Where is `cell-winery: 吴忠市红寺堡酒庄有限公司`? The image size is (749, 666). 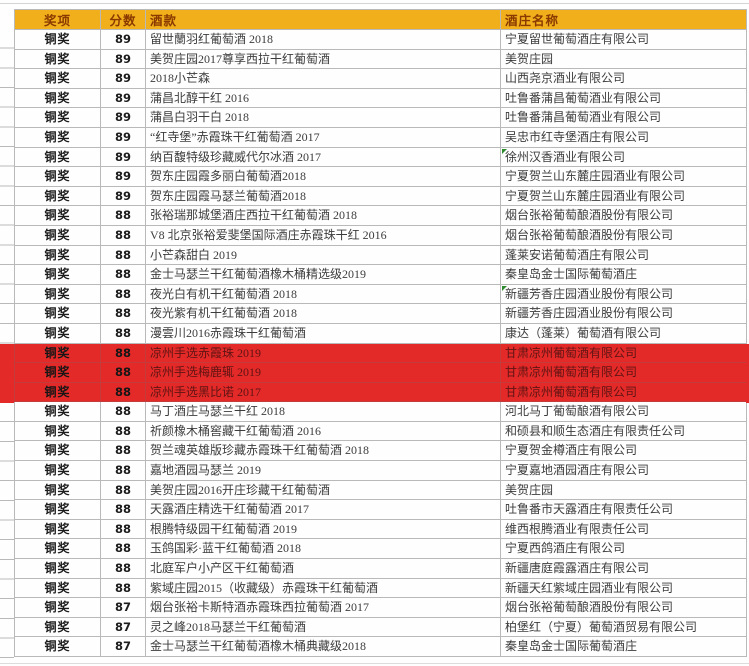 cell-winery: 吴忠市红寺堡酒庄有限公司 is located at coordinates (623, 137).